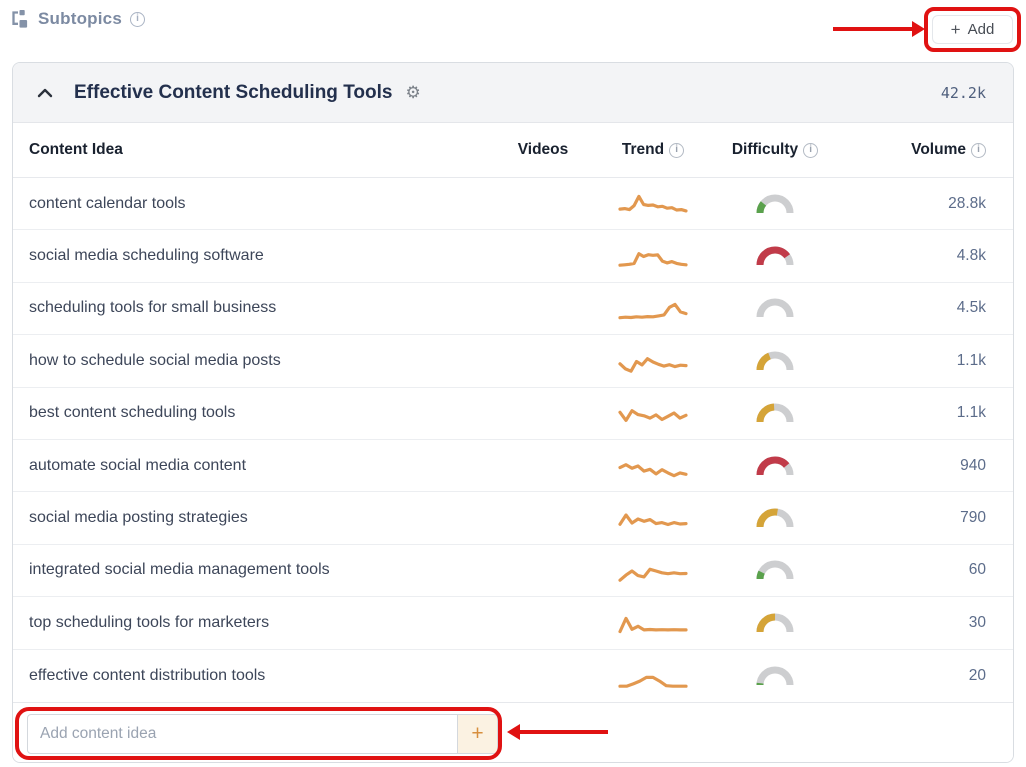 The image size is (1026, 767). I want to click on column-volume: Volume i, so click(911, 150).